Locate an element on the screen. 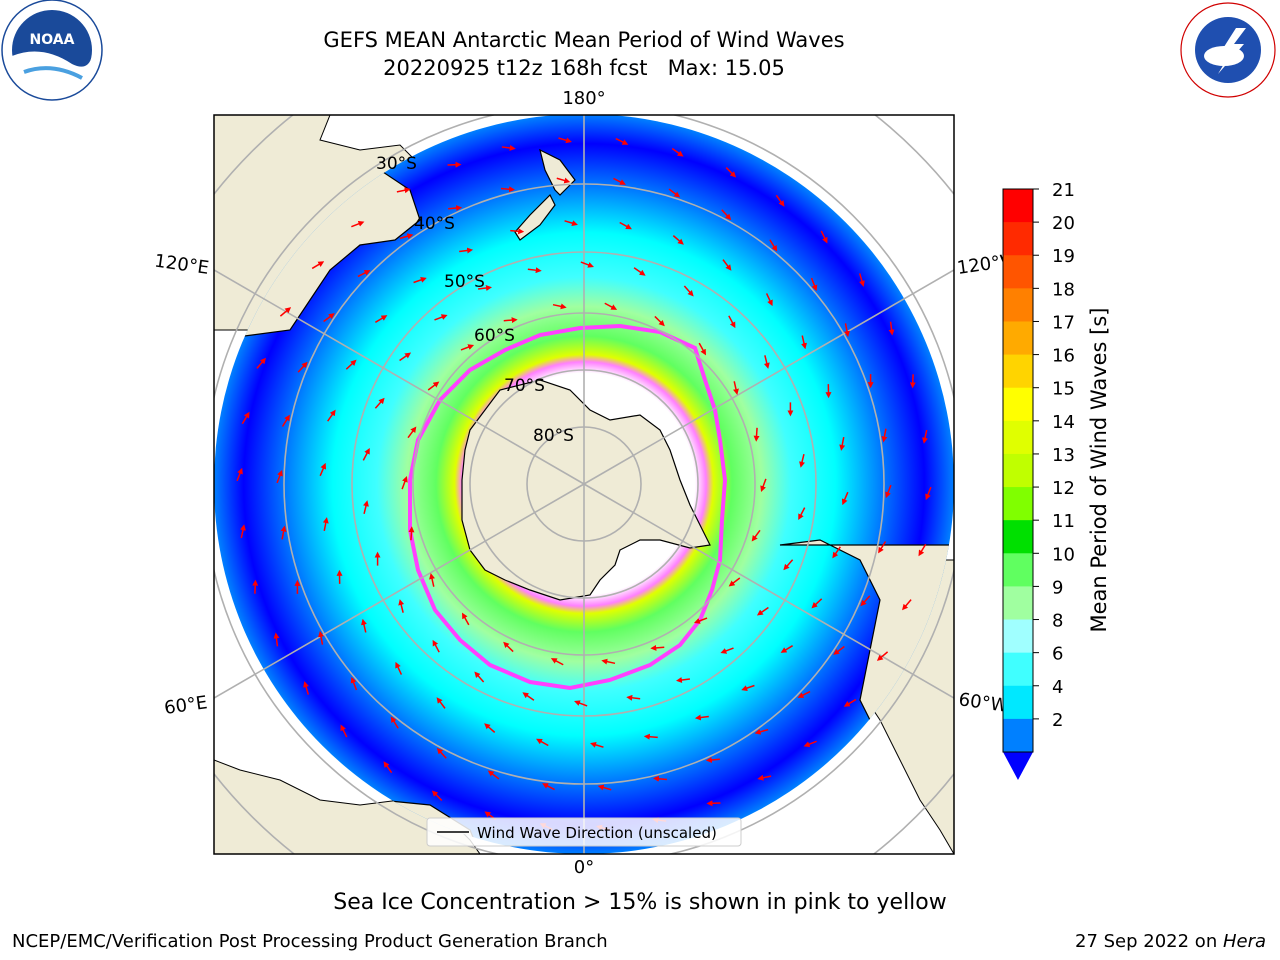 The width and height of the screenshot is (1280, 960). lat-label-30s: 30°S is located at coordinates (396, 164).